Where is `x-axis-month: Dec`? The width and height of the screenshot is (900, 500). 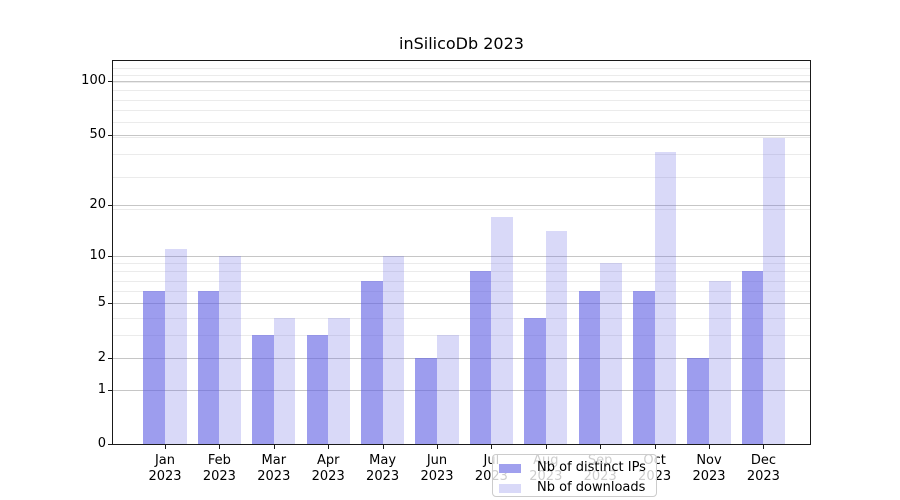
x-axis-month: Dec is located at coordinates (763, 460).